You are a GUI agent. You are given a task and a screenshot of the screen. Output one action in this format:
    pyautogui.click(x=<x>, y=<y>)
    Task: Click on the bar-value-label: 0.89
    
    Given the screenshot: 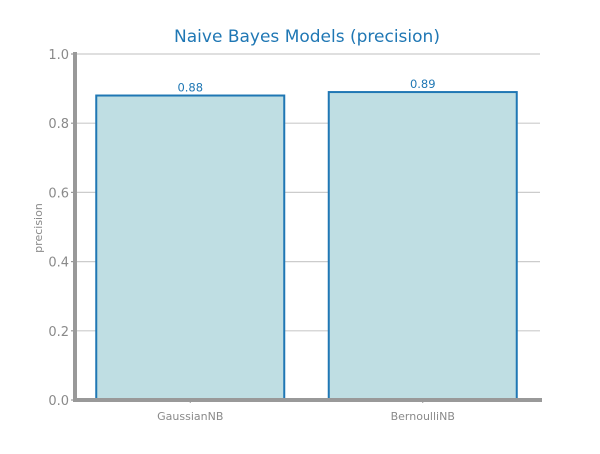 What is the action you would take?
    pyautogui.click(x=423, y=84)
    